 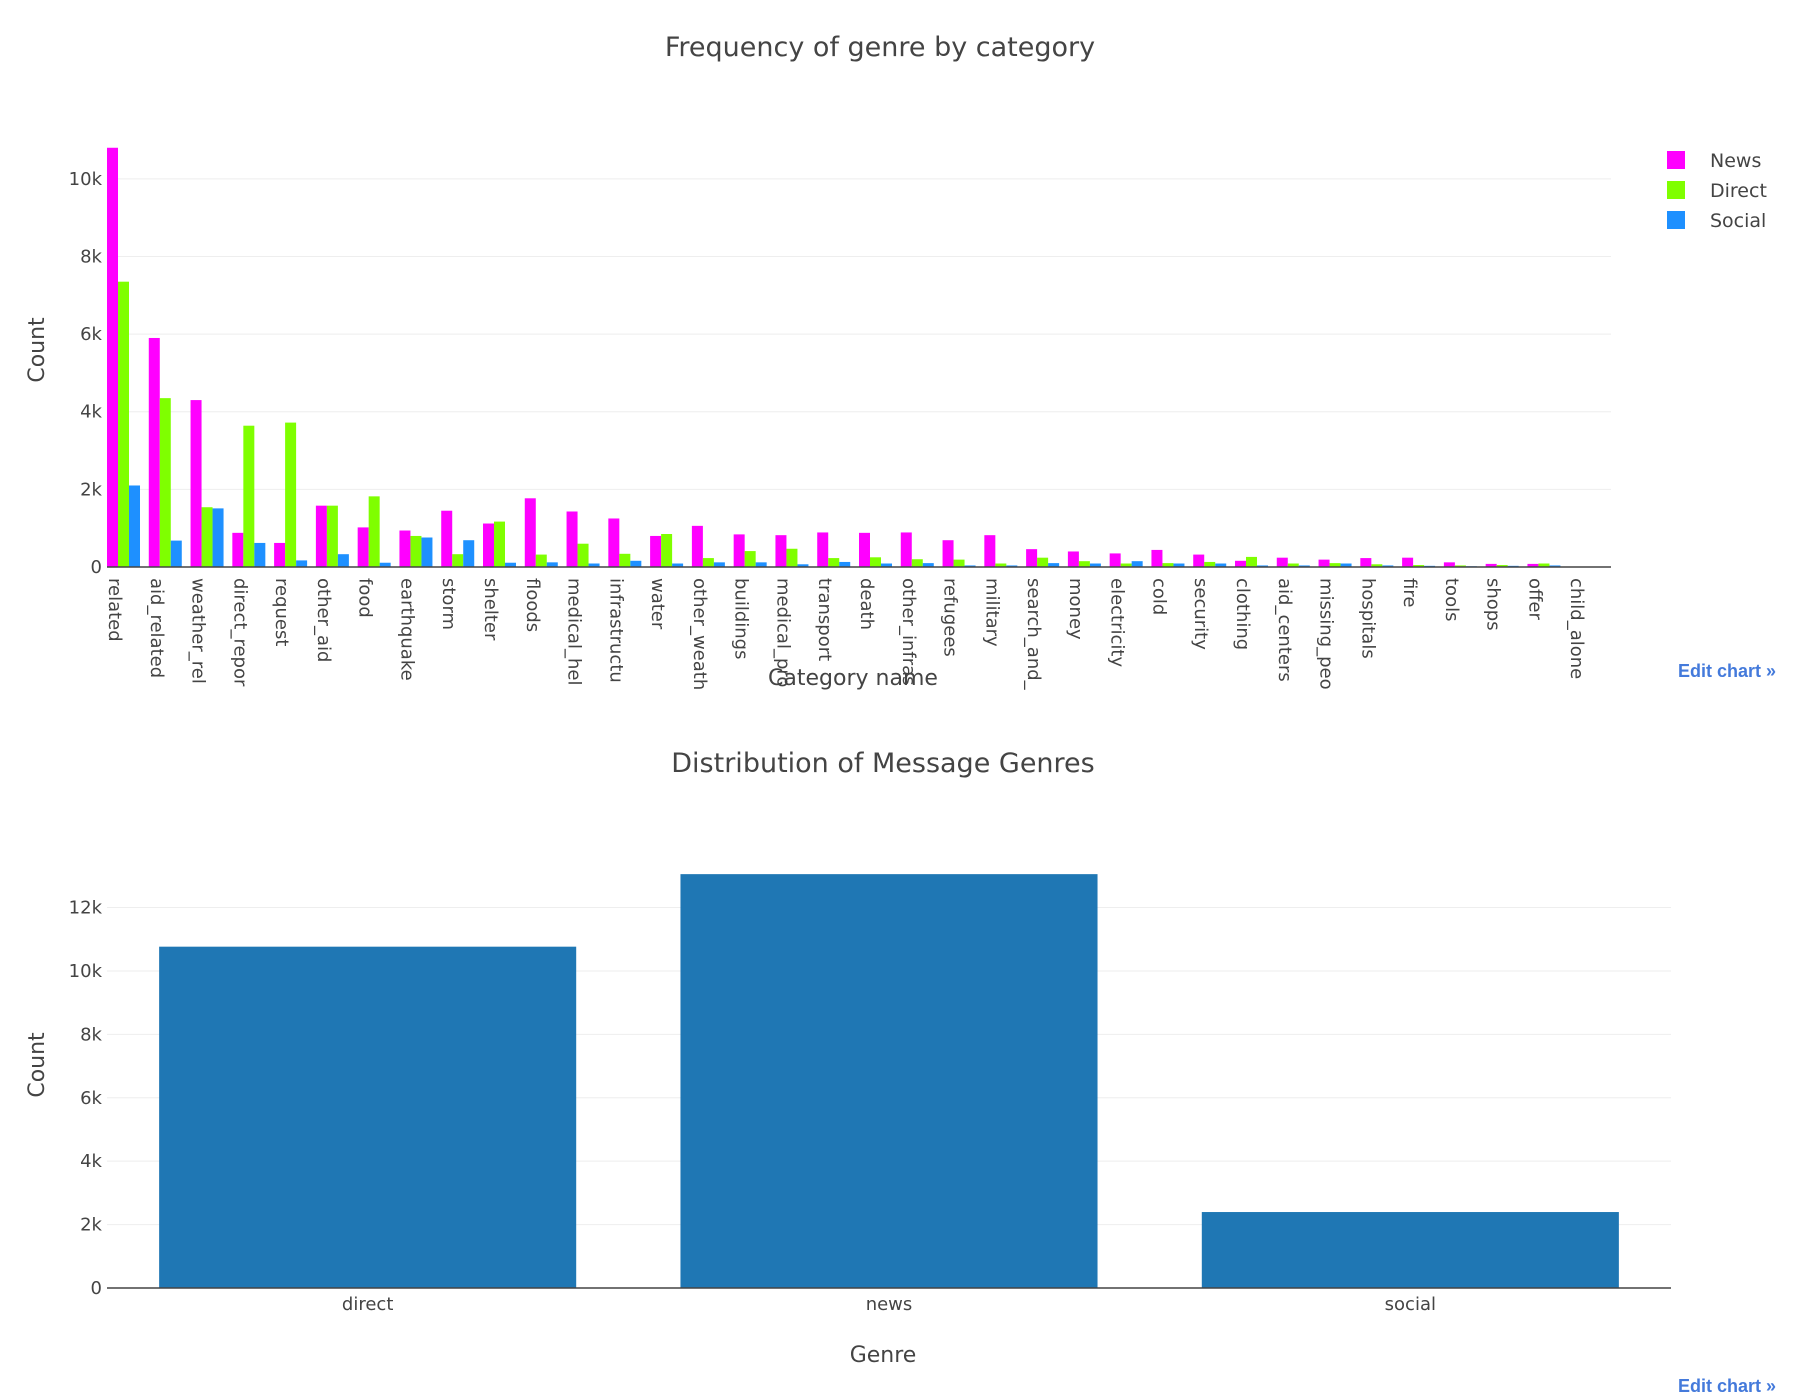 What do you see at coordinates (889, 1081) in the screenshot?
I see `chart2-bar-news` at bounding box center [889, 1081].